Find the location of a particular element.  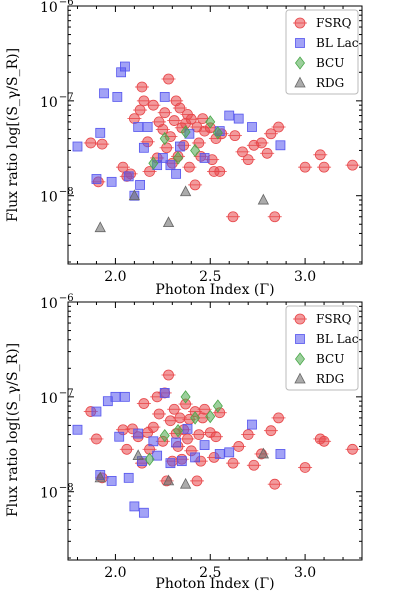

y-tick-exponent: −6 is located at coordinates (66, 298).